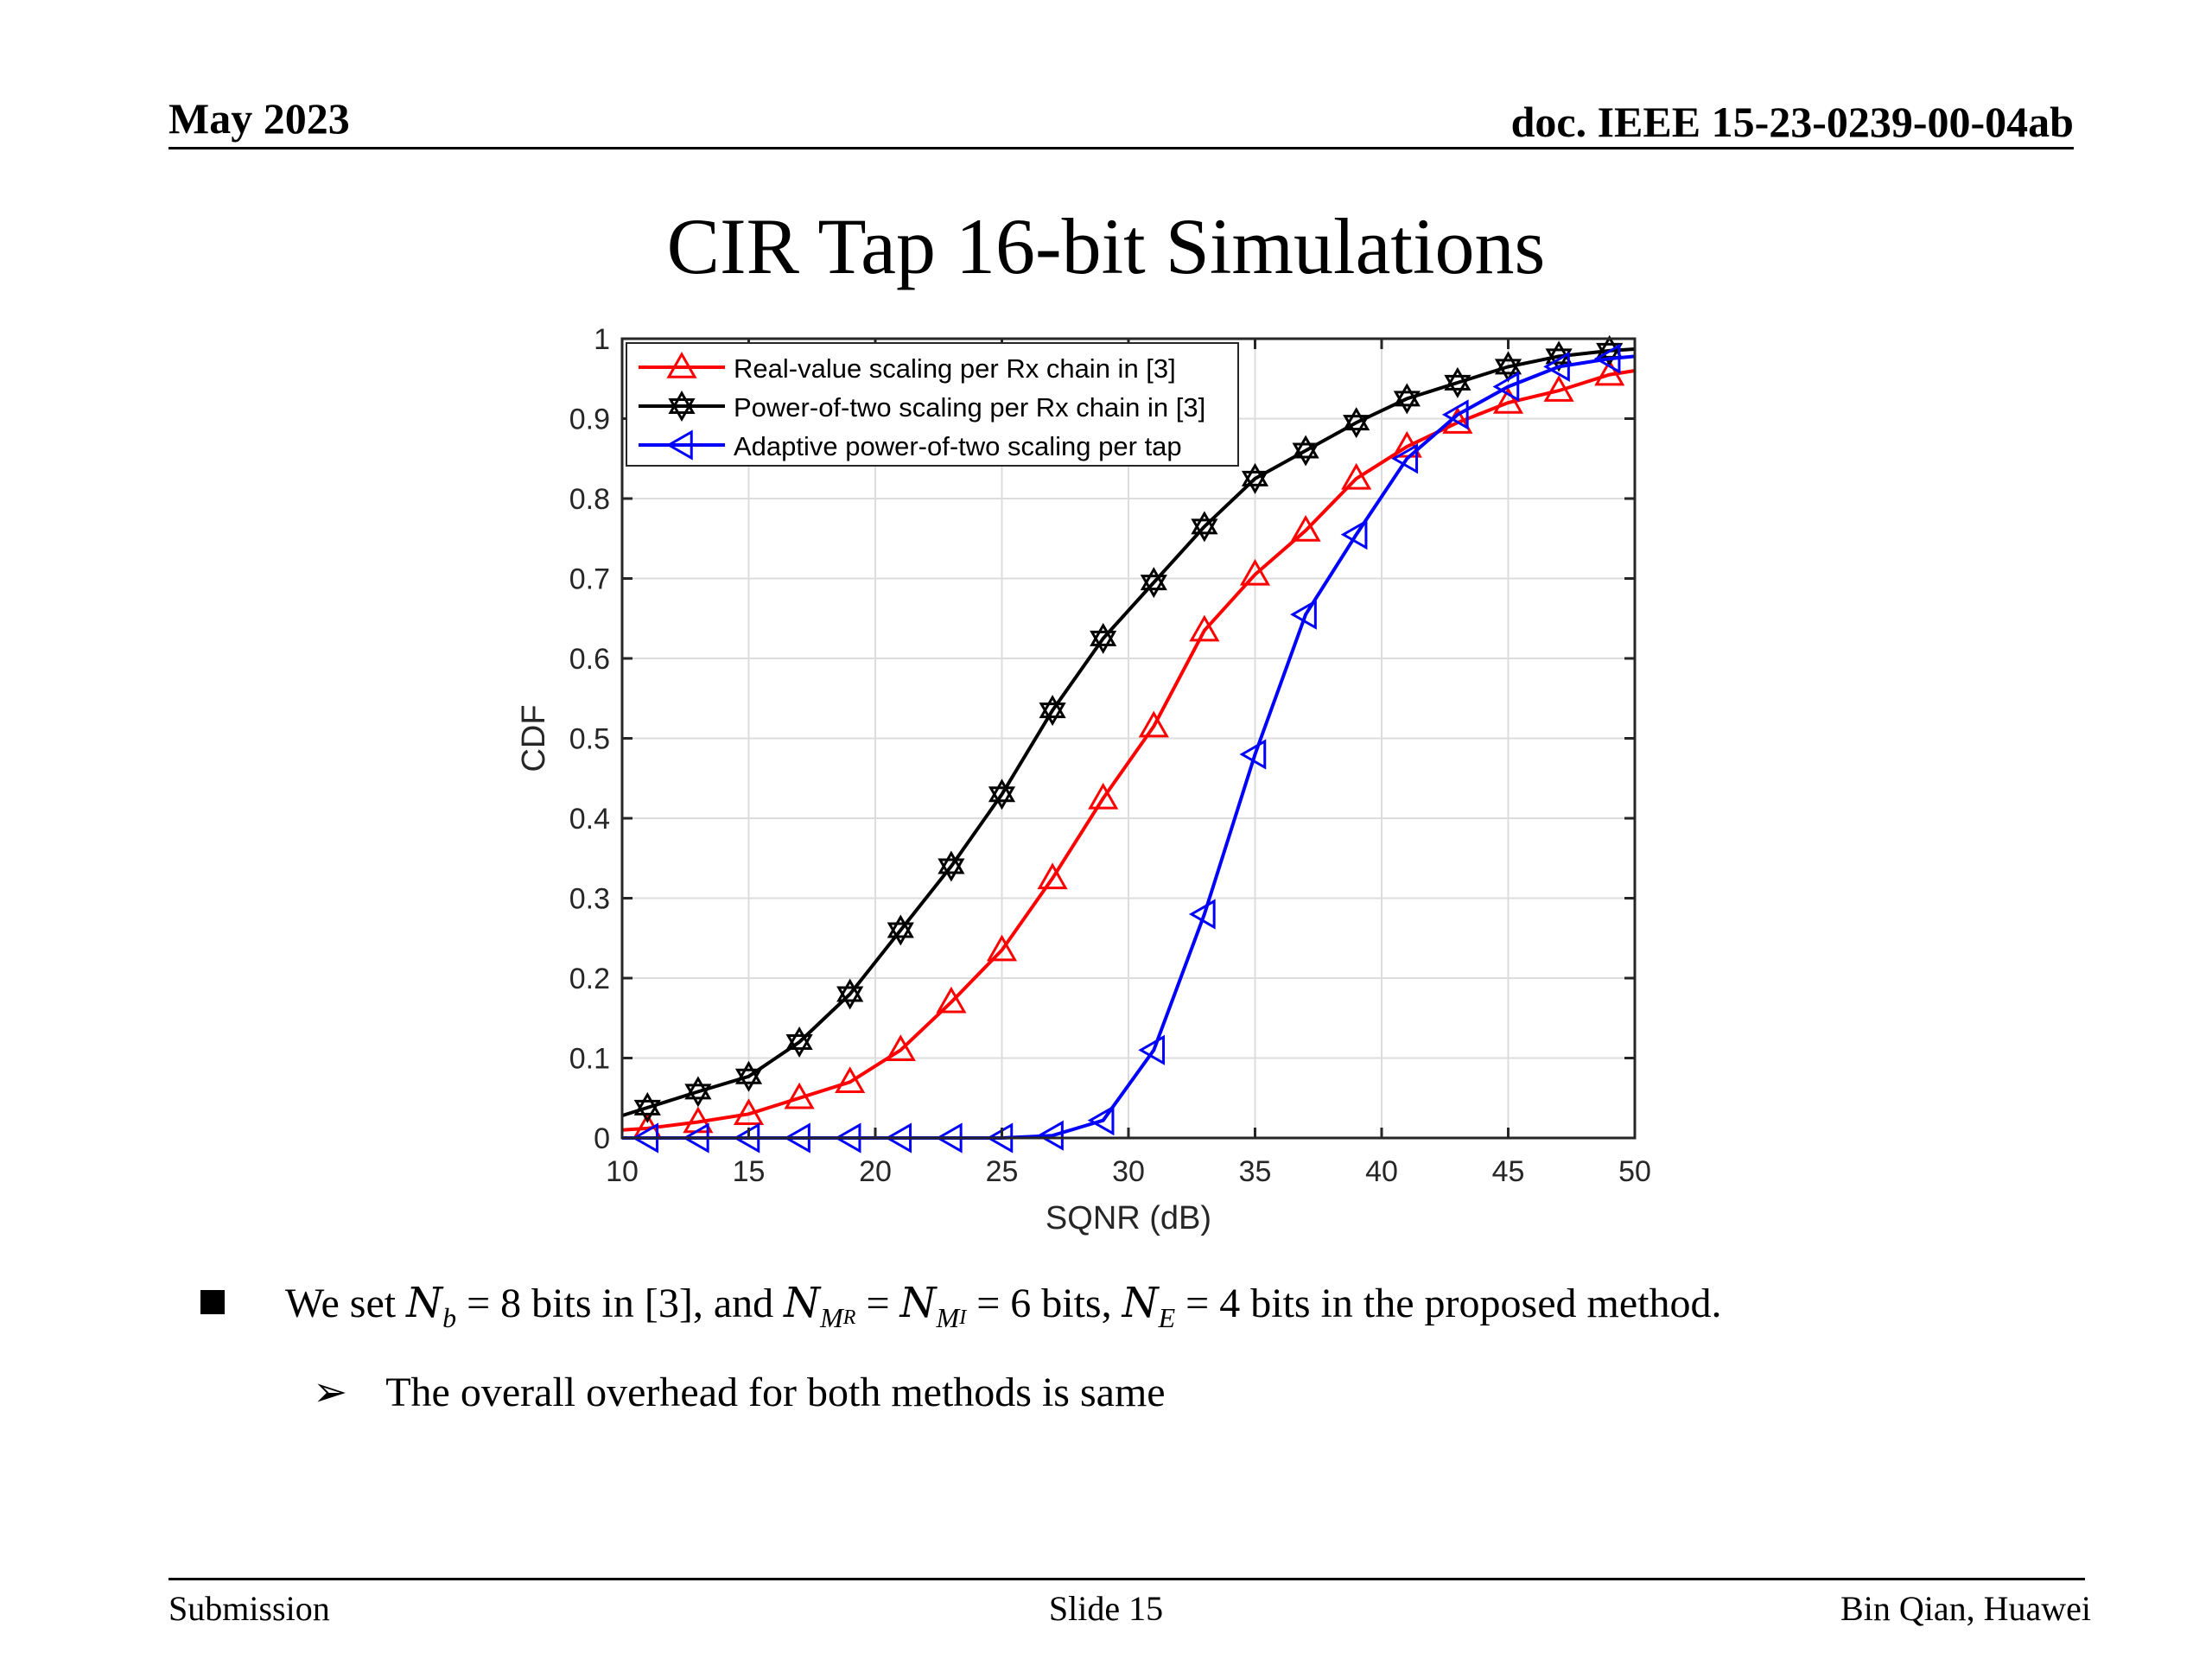 This screenshot has width=2212, height=1659. Describe the element at coordinates (1792, 122) in the screenshot. I see `header-doc-id: doc. IEEE 15-23-0239-00-04ab` at that location.